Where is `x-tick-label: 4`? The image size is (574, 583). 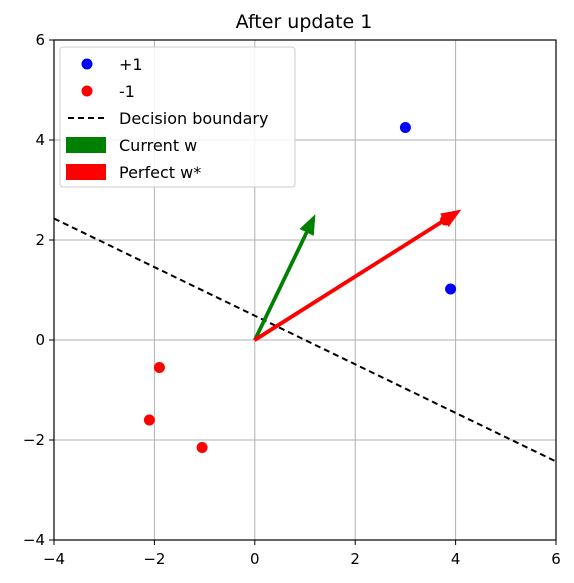 x-tick-label: 4 is located at coordinates (456, 559).